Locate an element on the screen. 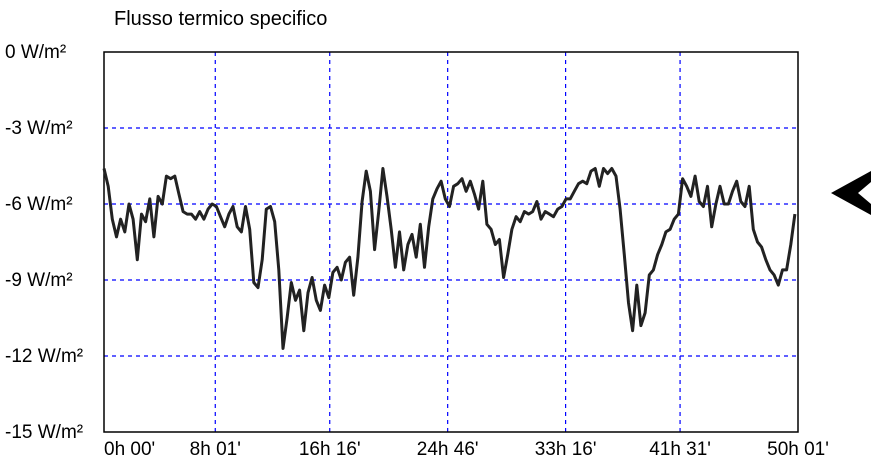 The height and width of the screenshot is (468, 871). x-tick-label: 24h 46' is located at coordinates (448, 449).